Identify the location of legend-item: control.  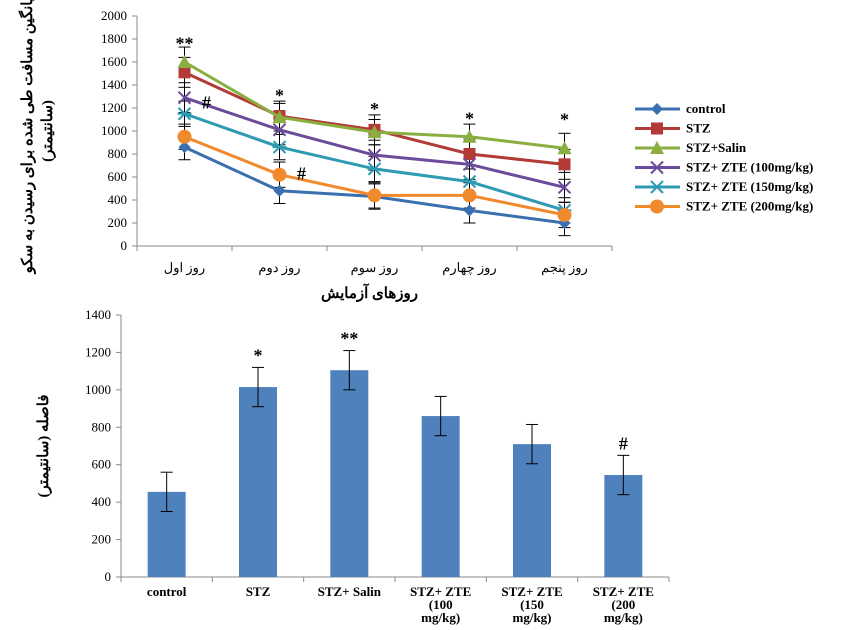
(680, 108).